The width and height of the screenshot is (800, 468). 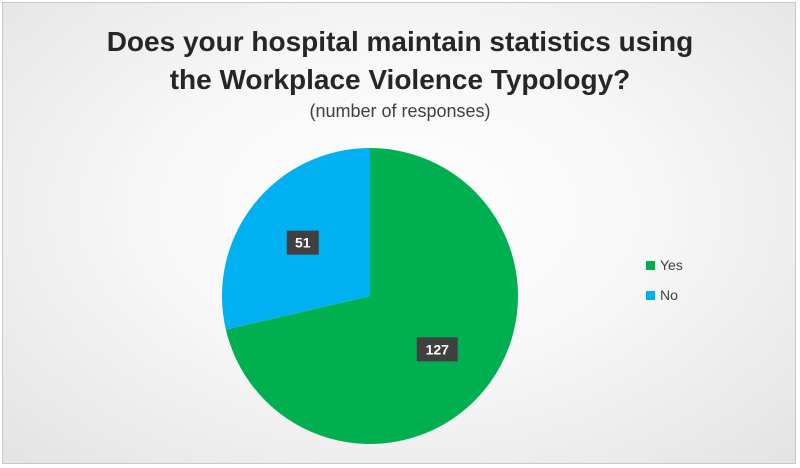 I want to click on legend-label-yes: Yes, so click(x=671, y=265).